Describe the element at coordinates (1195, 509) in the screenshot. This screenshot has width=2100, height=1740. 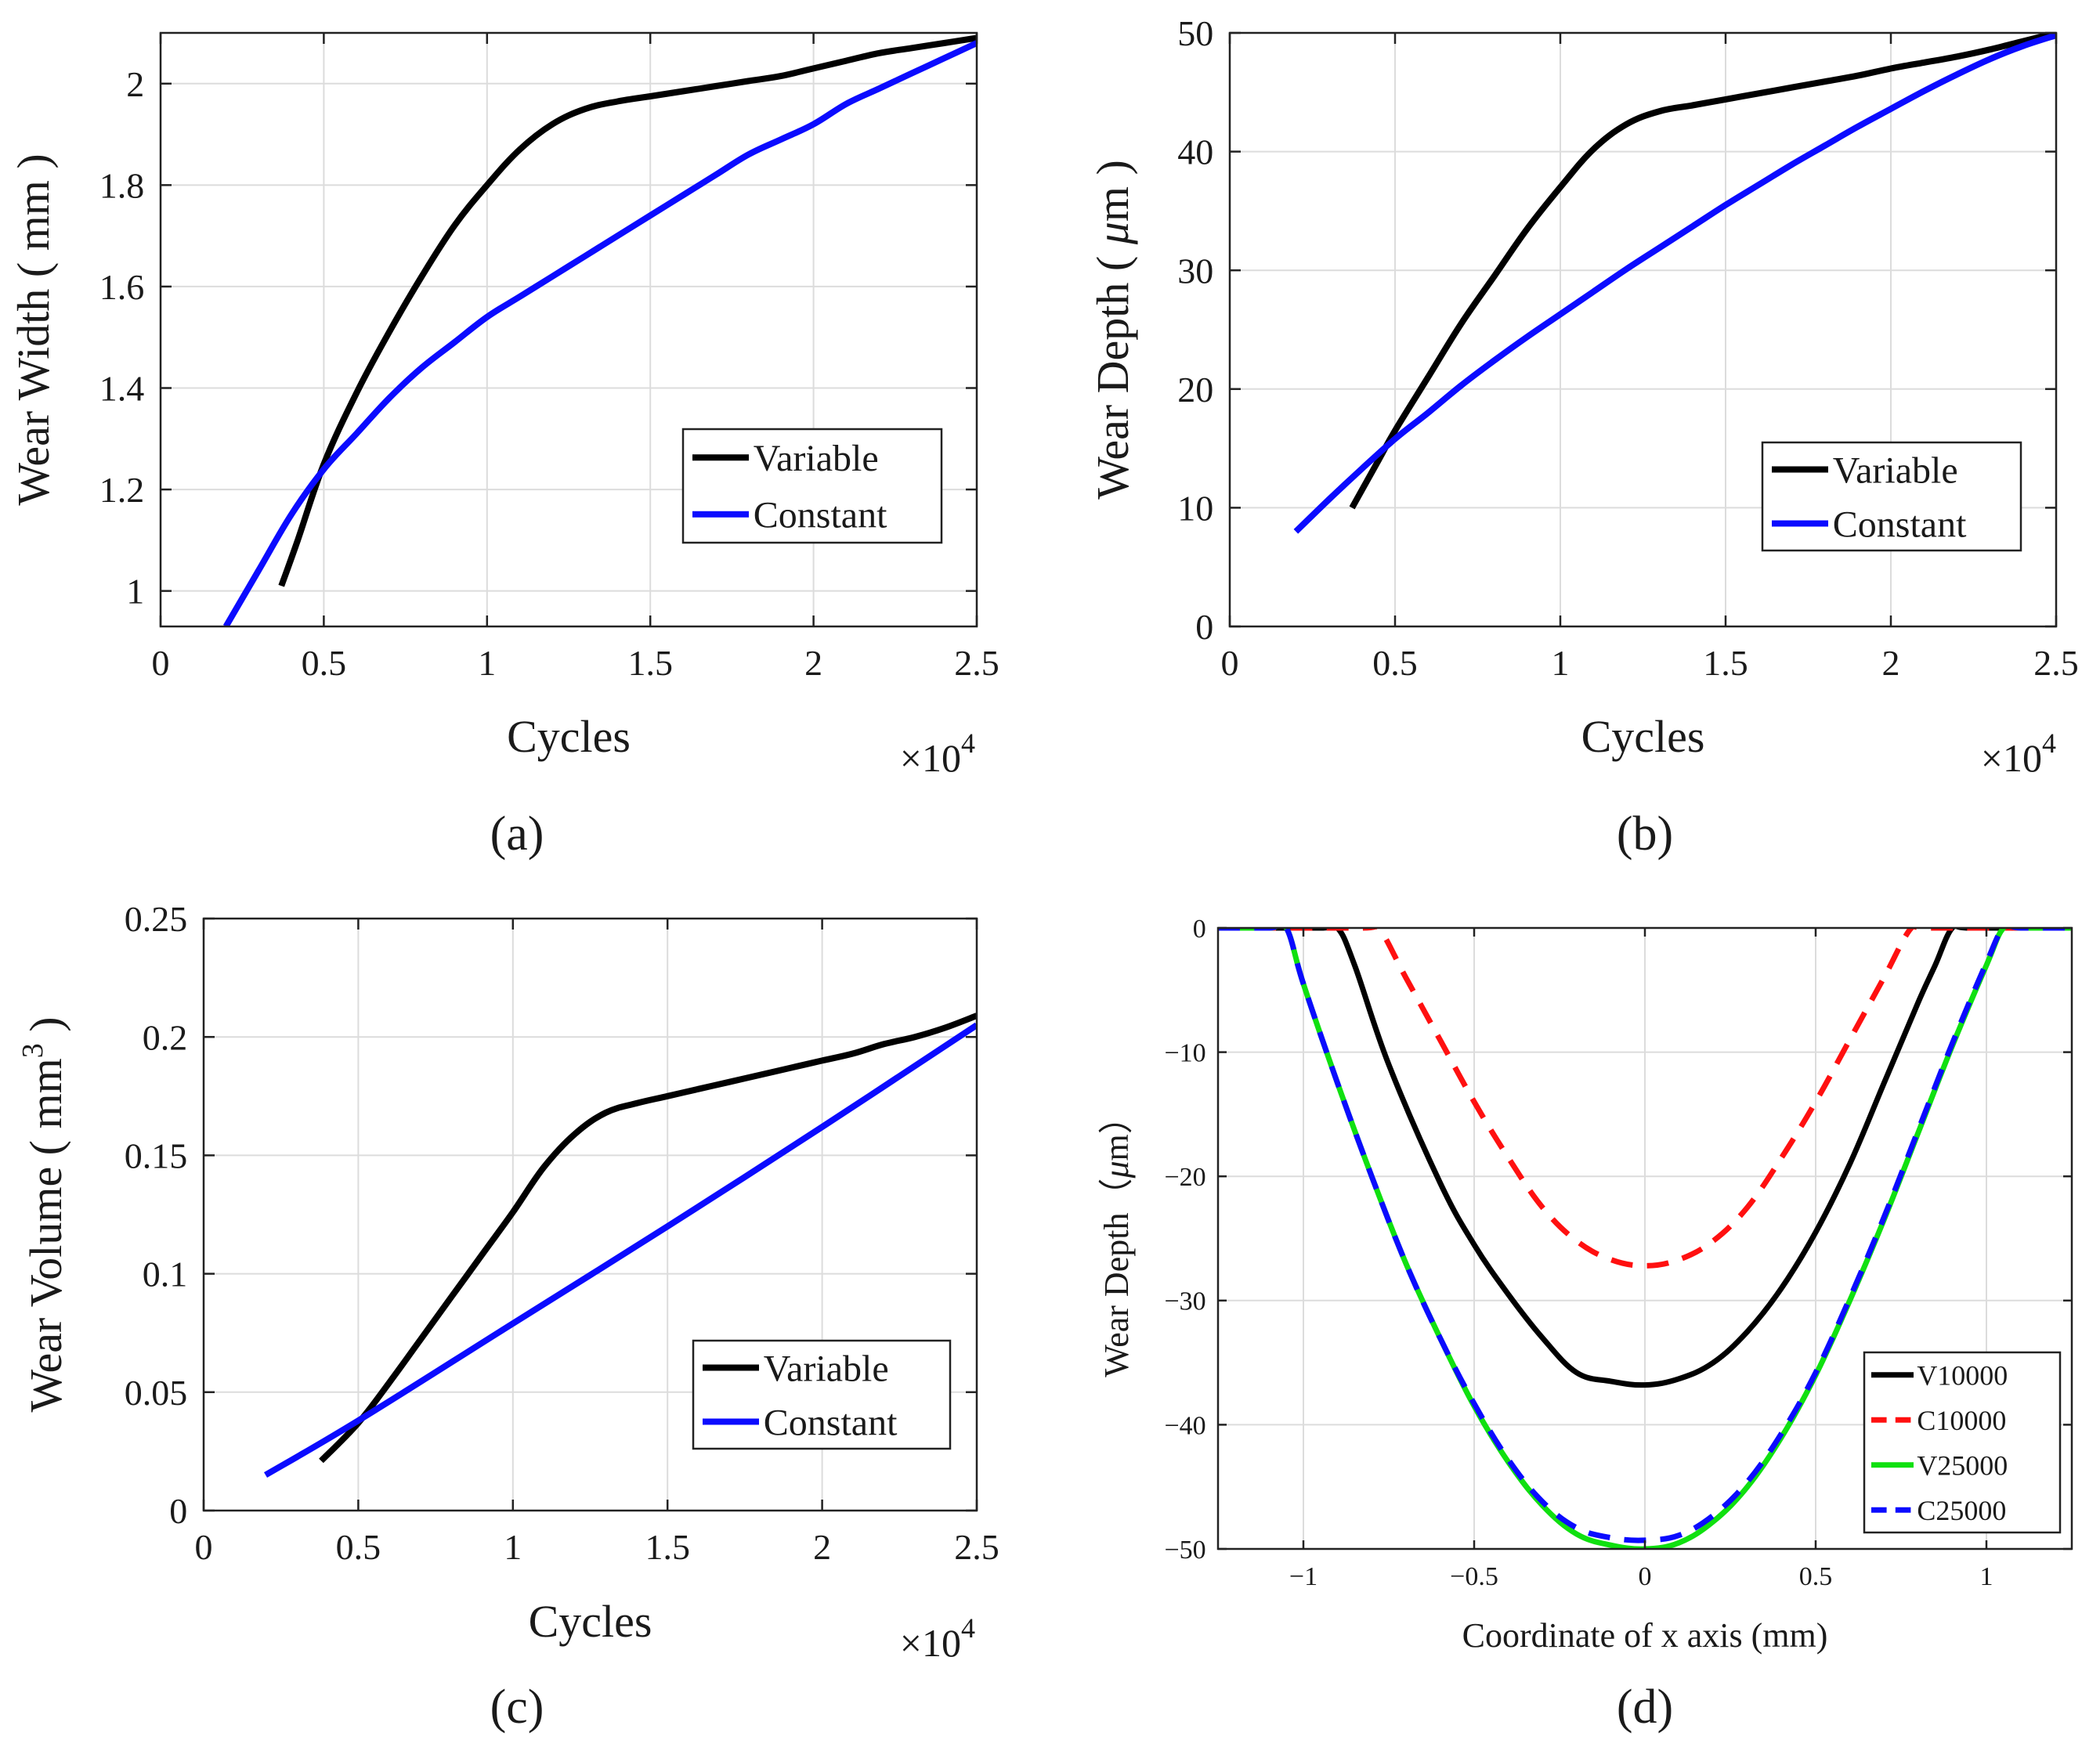
I see `y-tick-label: 10` at that location.